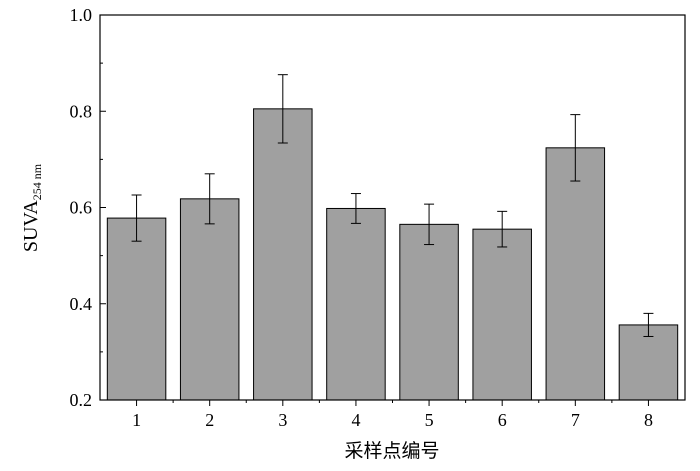 The width and height of the screenshot is (700, 471). Describe the element at coordinates (81, 304) in the screenshot. I see `y-tick-label: 0.4` at that location.